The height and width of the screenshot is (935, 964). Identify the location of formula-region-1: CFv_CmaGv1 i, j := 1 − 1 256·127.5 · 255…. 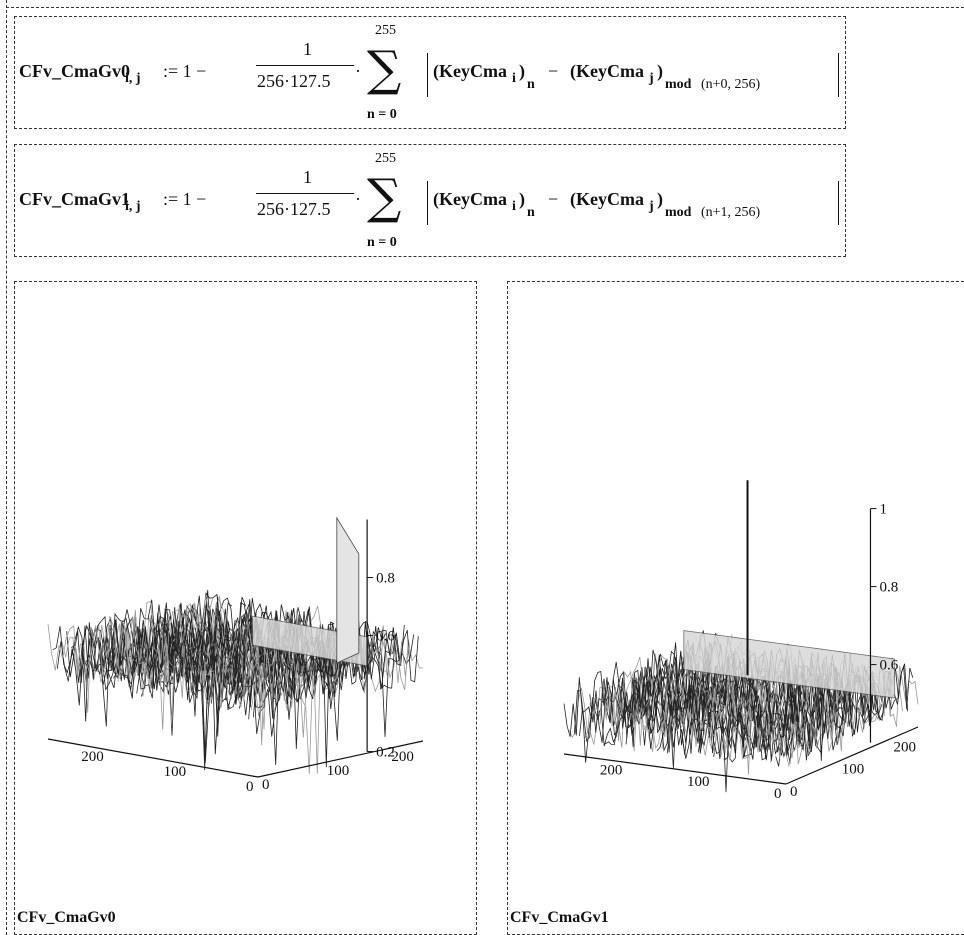
(430, 200).